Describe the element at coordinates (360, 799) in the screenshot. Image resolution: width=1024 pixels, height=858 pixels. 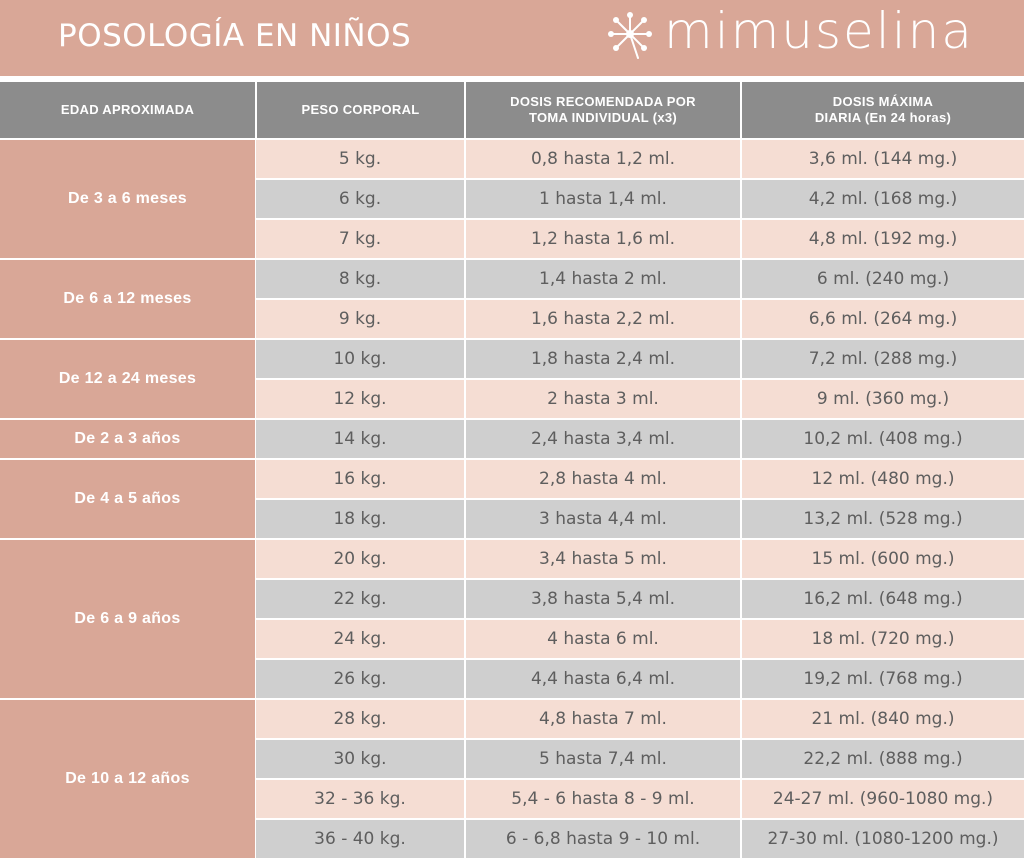
I see `cell-weight: 32 - 36 kg.` at that location.